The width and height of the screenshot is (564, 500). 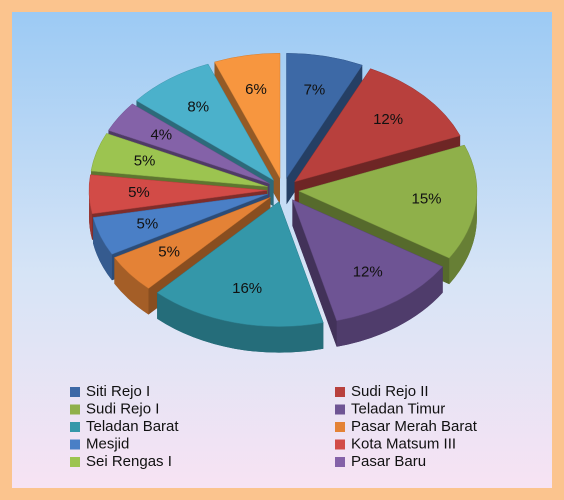 What do you see at coordinates (256, 89) in the screenshot?
I see `data-label: 6%` at bounding box center [256, 89].